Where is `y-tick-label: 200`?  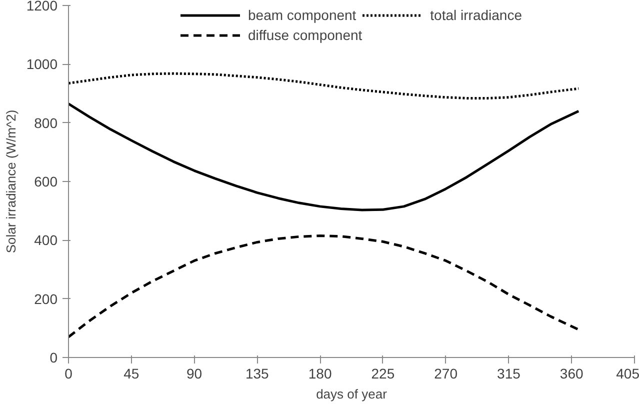
y-tick-label: 200 is located at coordinates (46, 298).